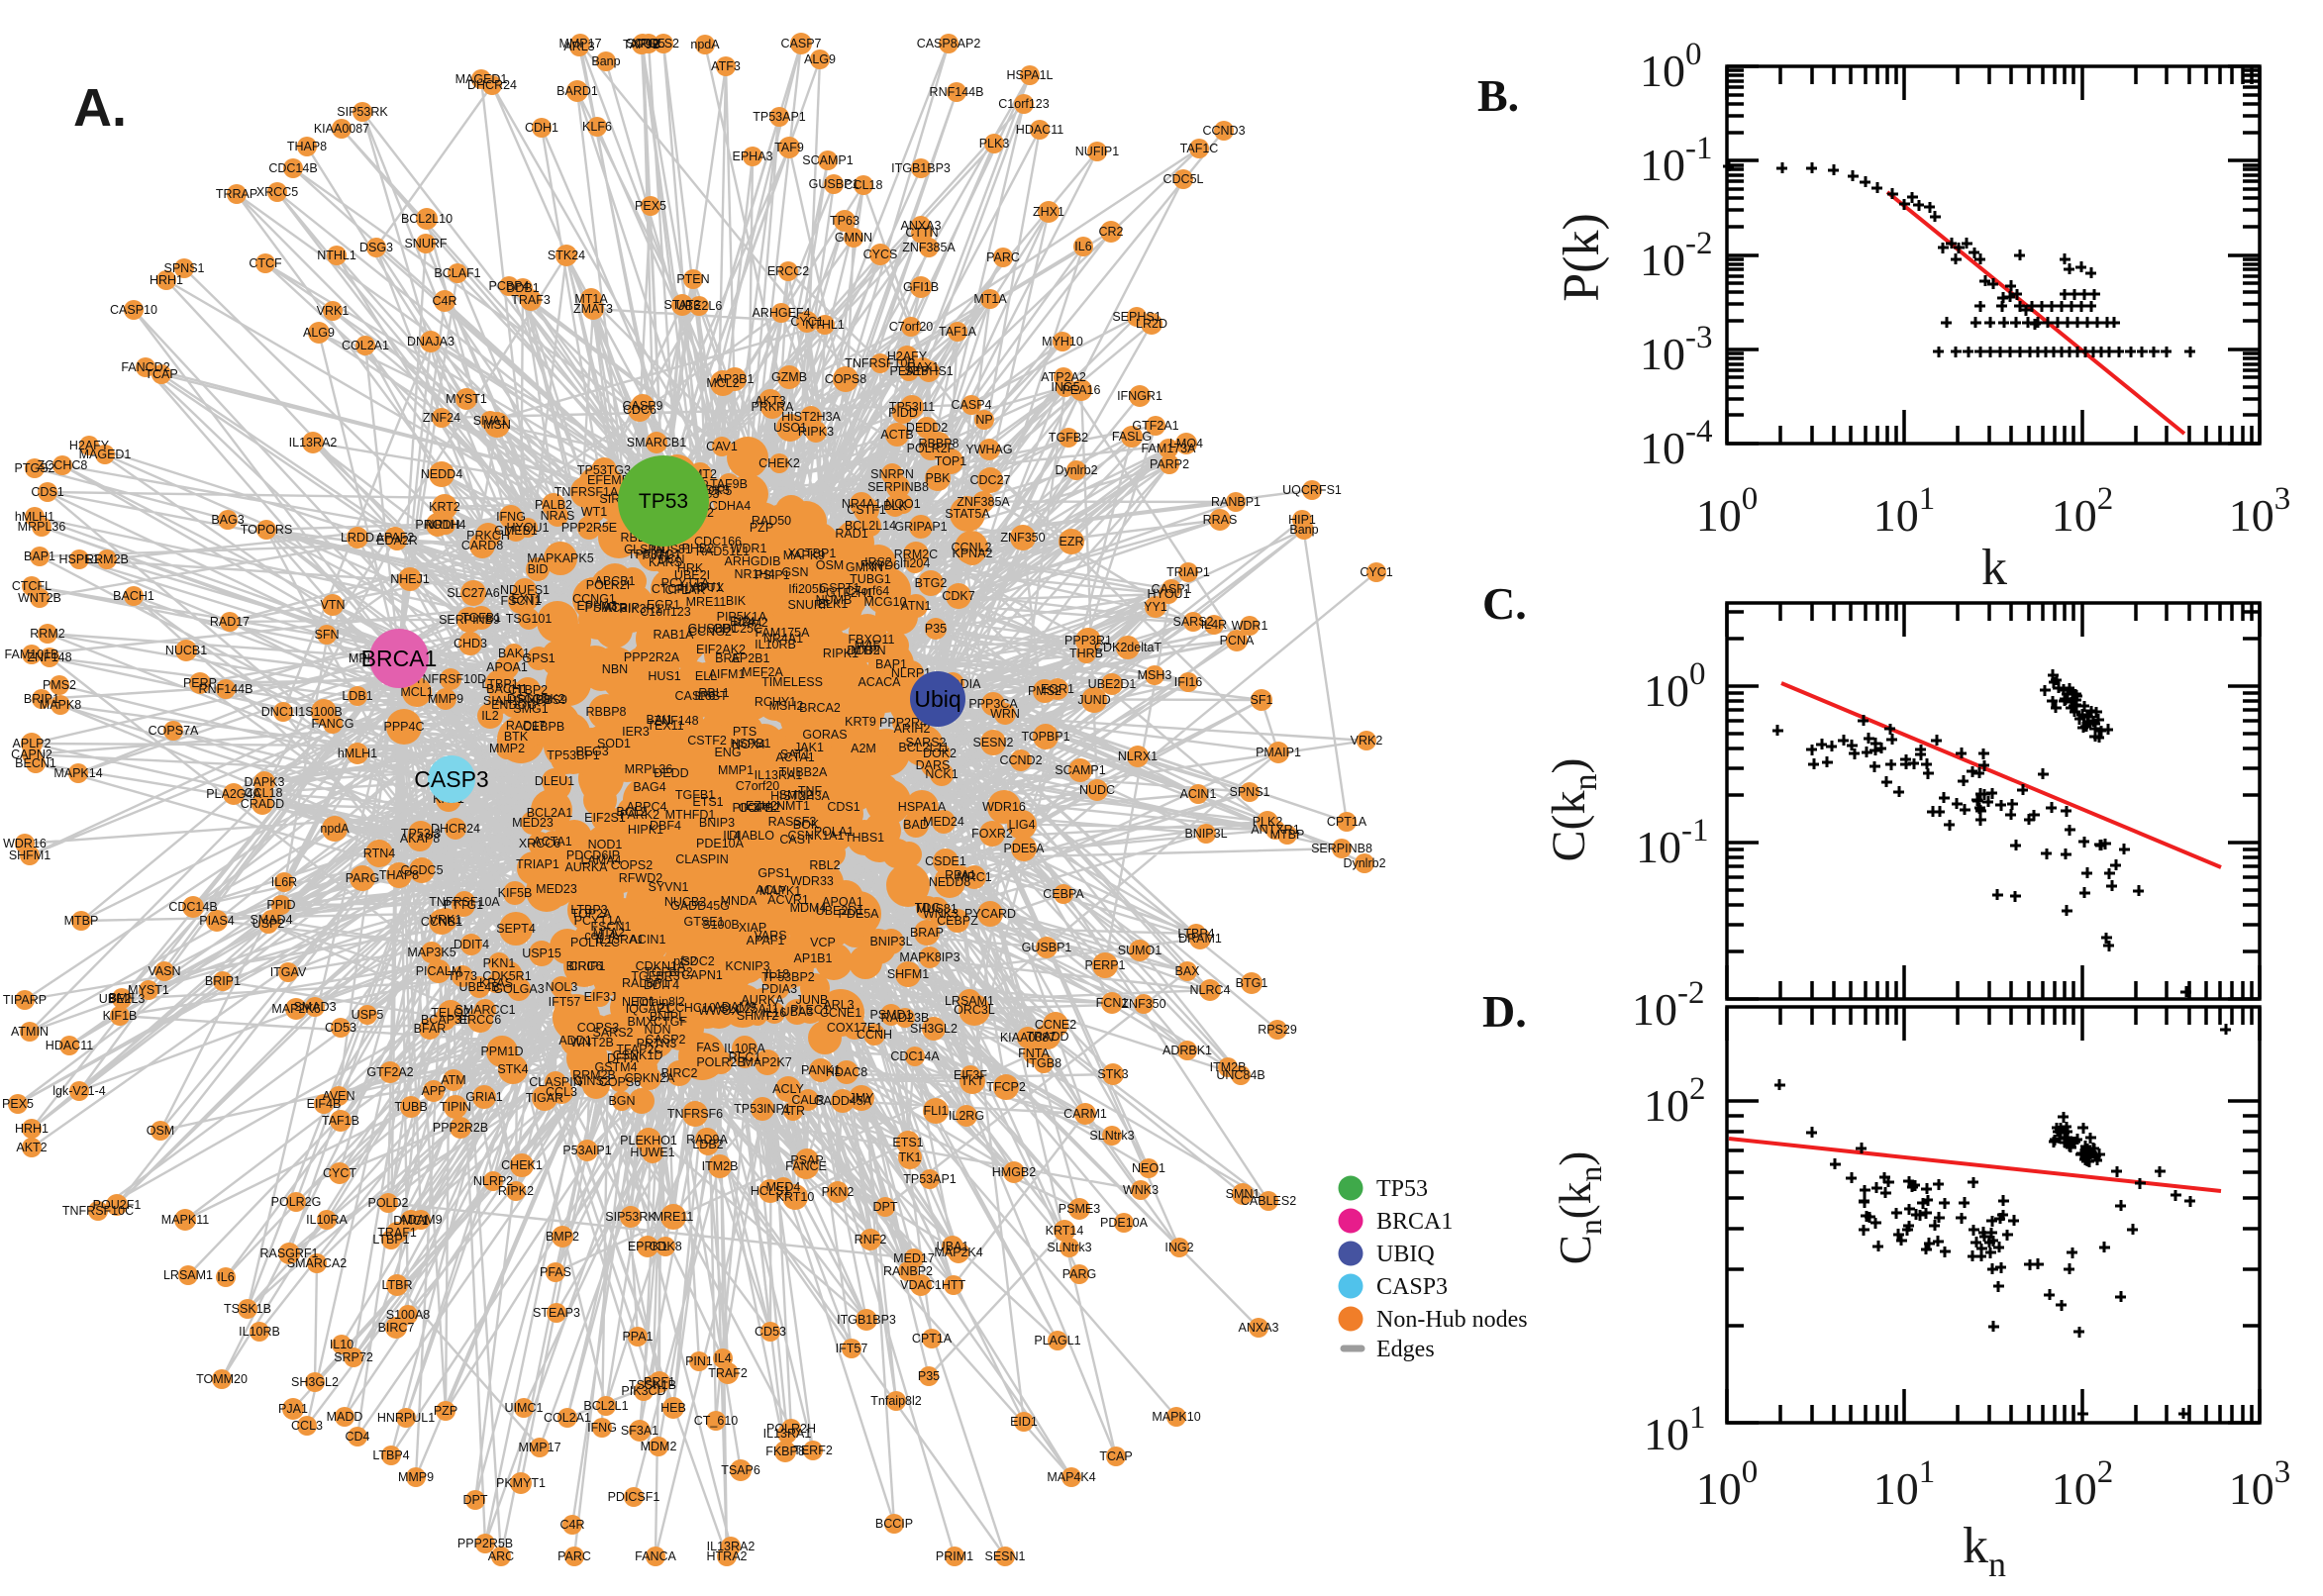 This screenshot has height=1596, width=2323. What do you see at coordinates (589, 528) in the screenshot?
I see `svg-text: PPP2R5E` at bounding box center [589, 528].